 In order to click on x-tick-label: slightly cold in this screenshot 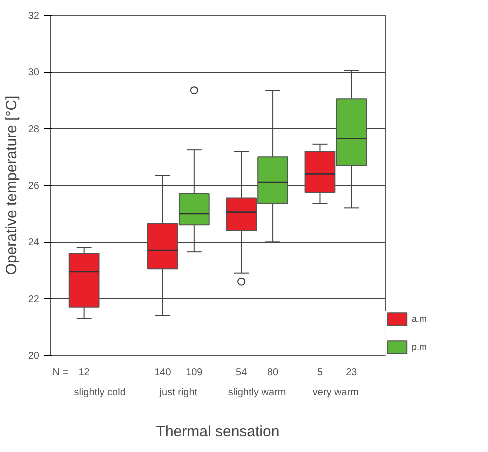, I will do `click(100, 393)`.